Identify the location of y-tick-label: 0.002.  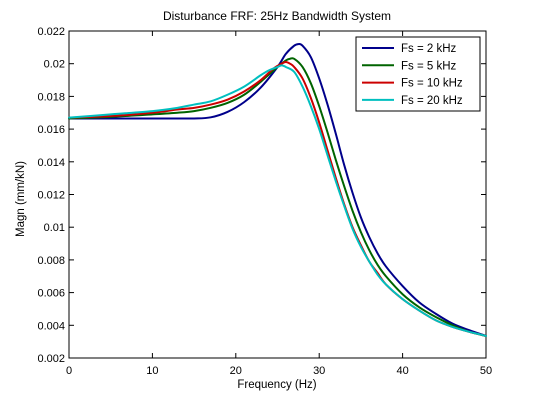
(51, 359).